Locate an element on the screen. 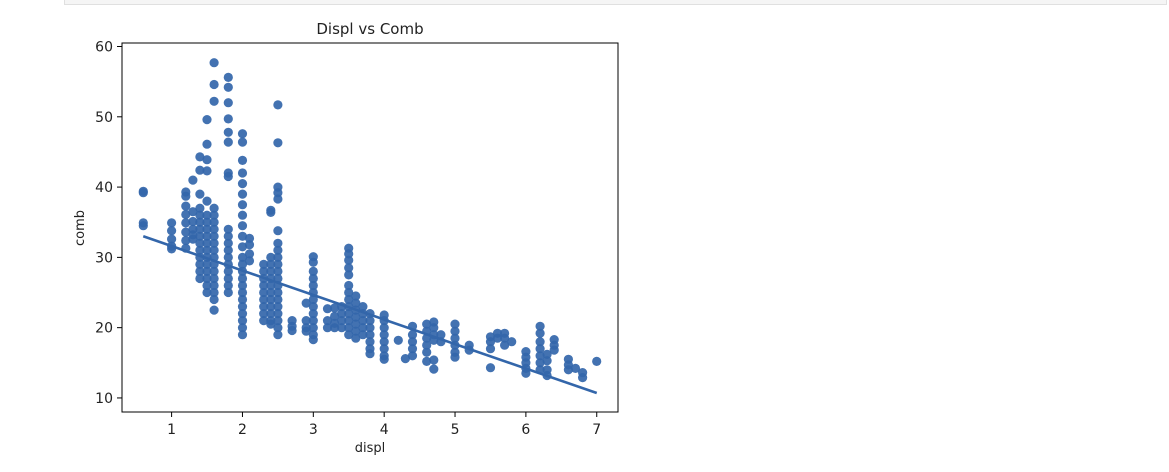 This screenshot has width=1169, height=472. y-tick-label: 30 is located at coordinates (104, 258).